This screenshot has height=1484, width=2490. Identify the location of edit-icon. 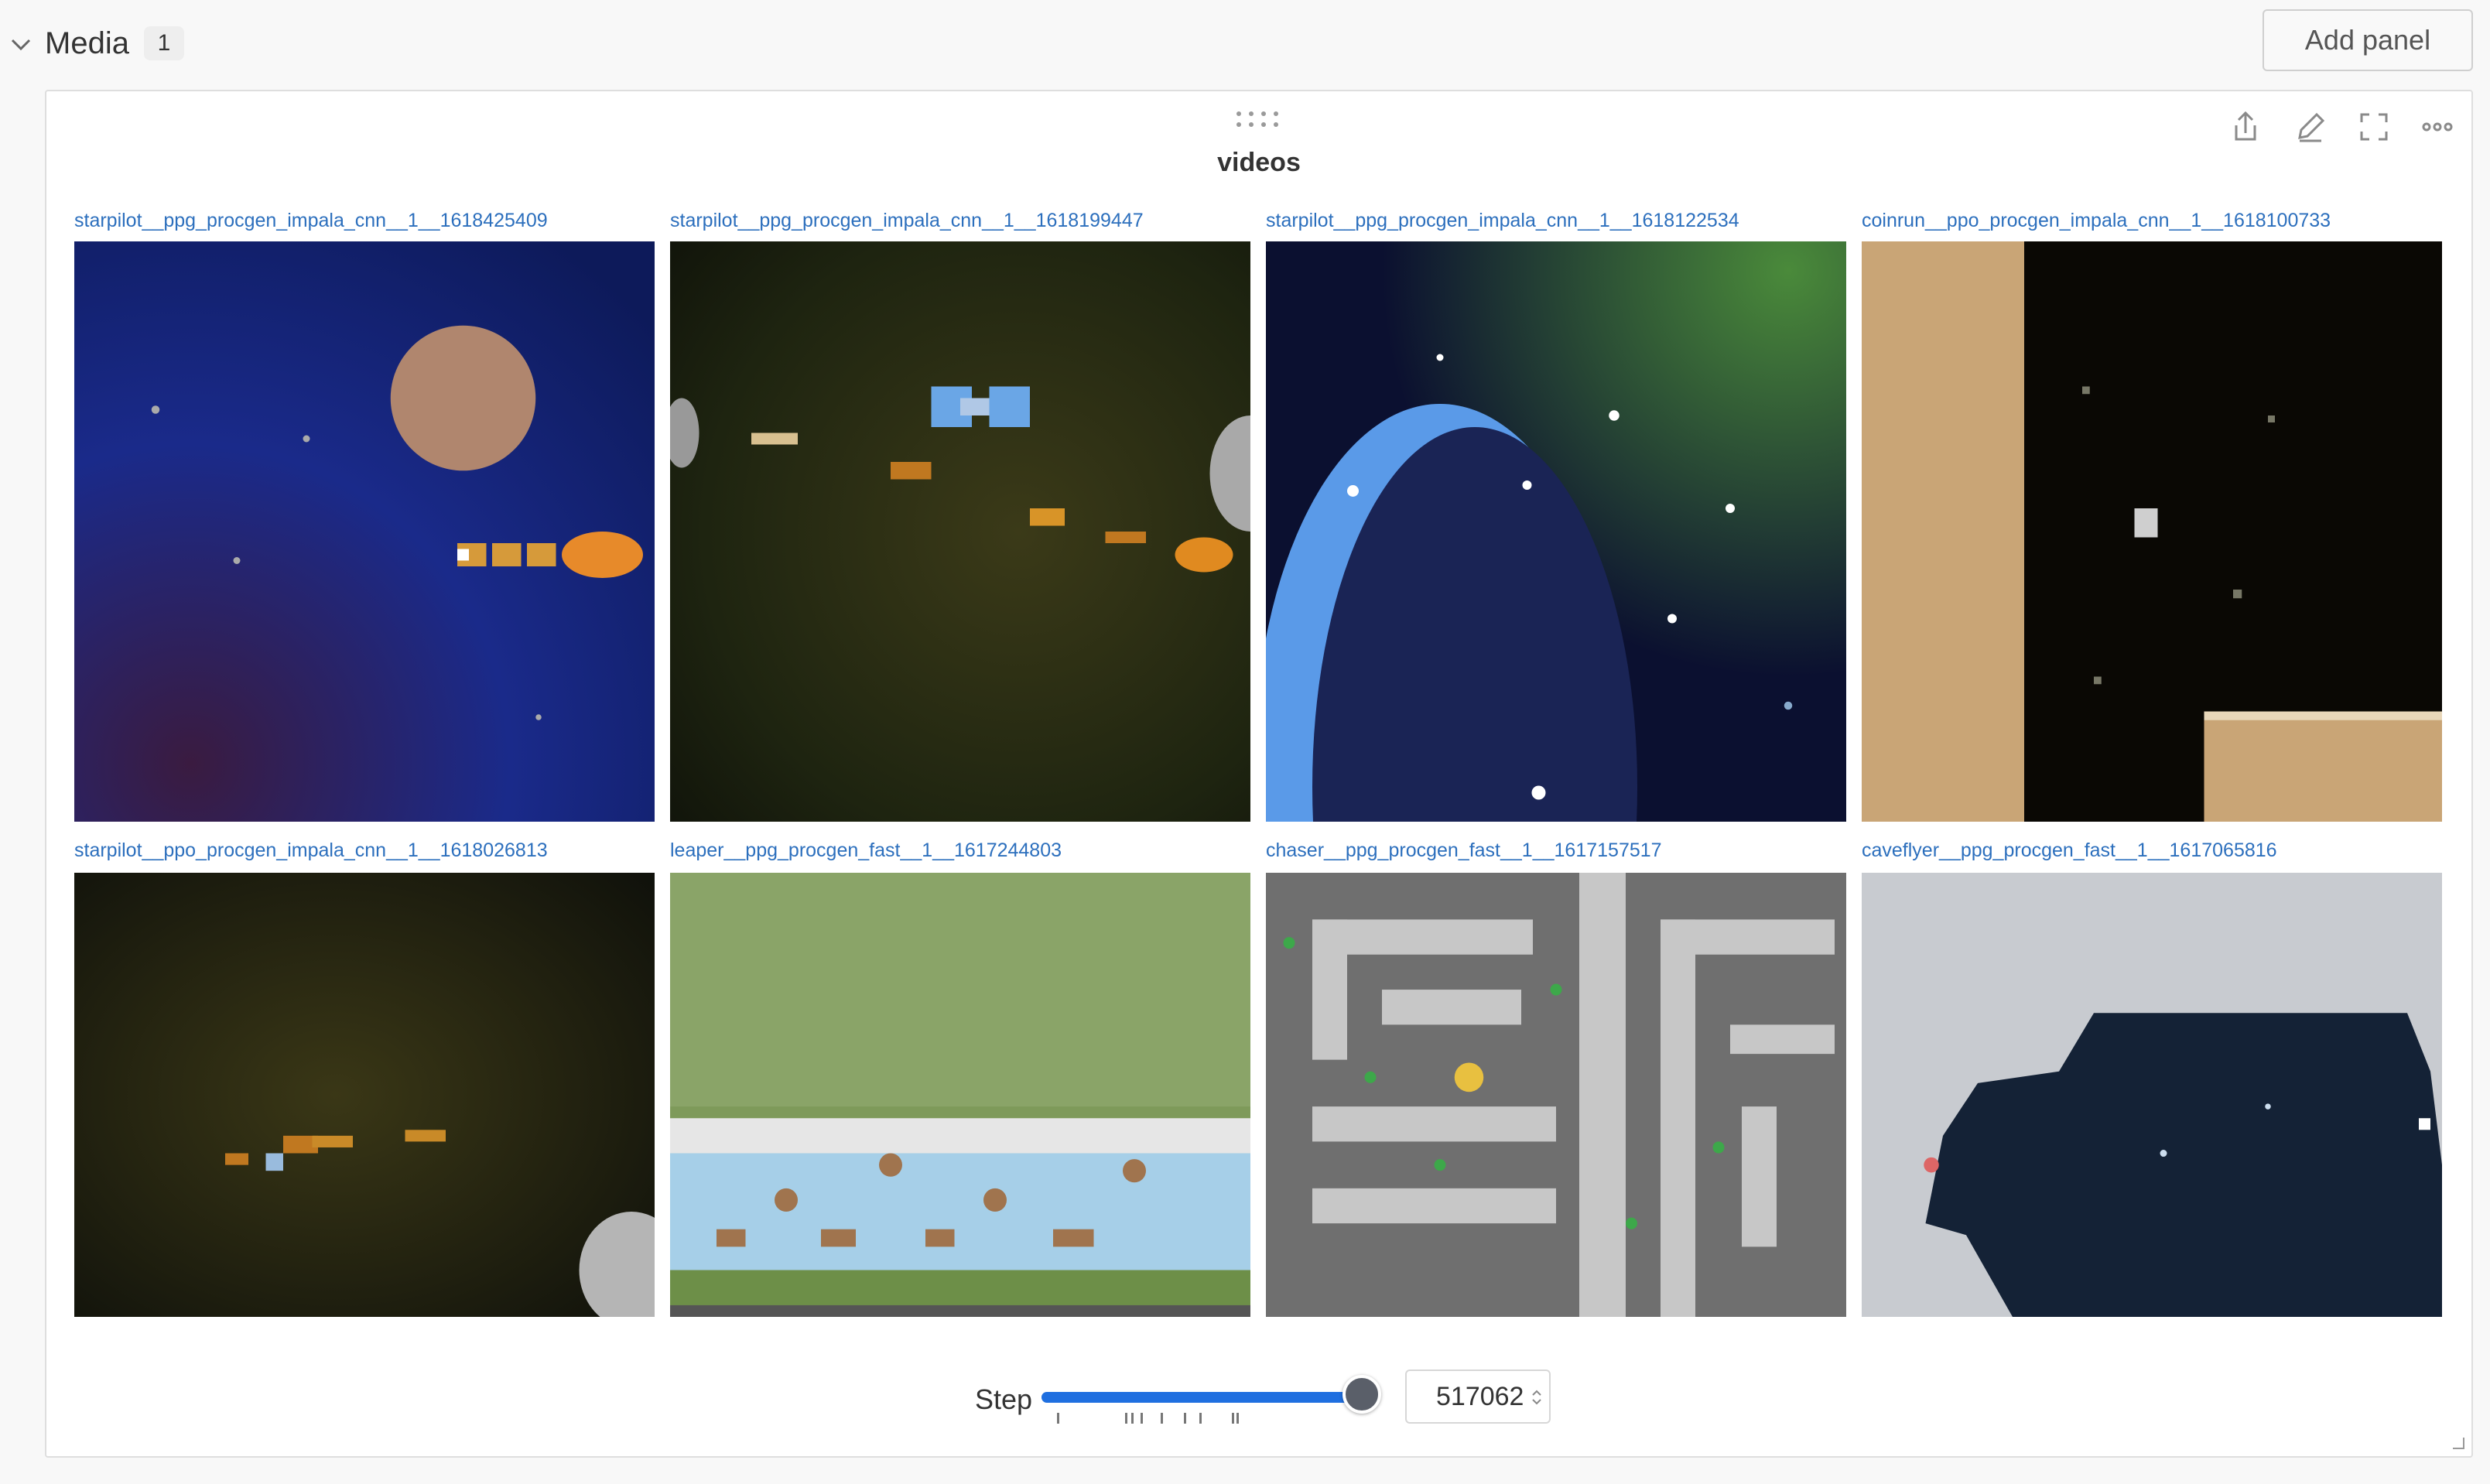
(2310, 127).